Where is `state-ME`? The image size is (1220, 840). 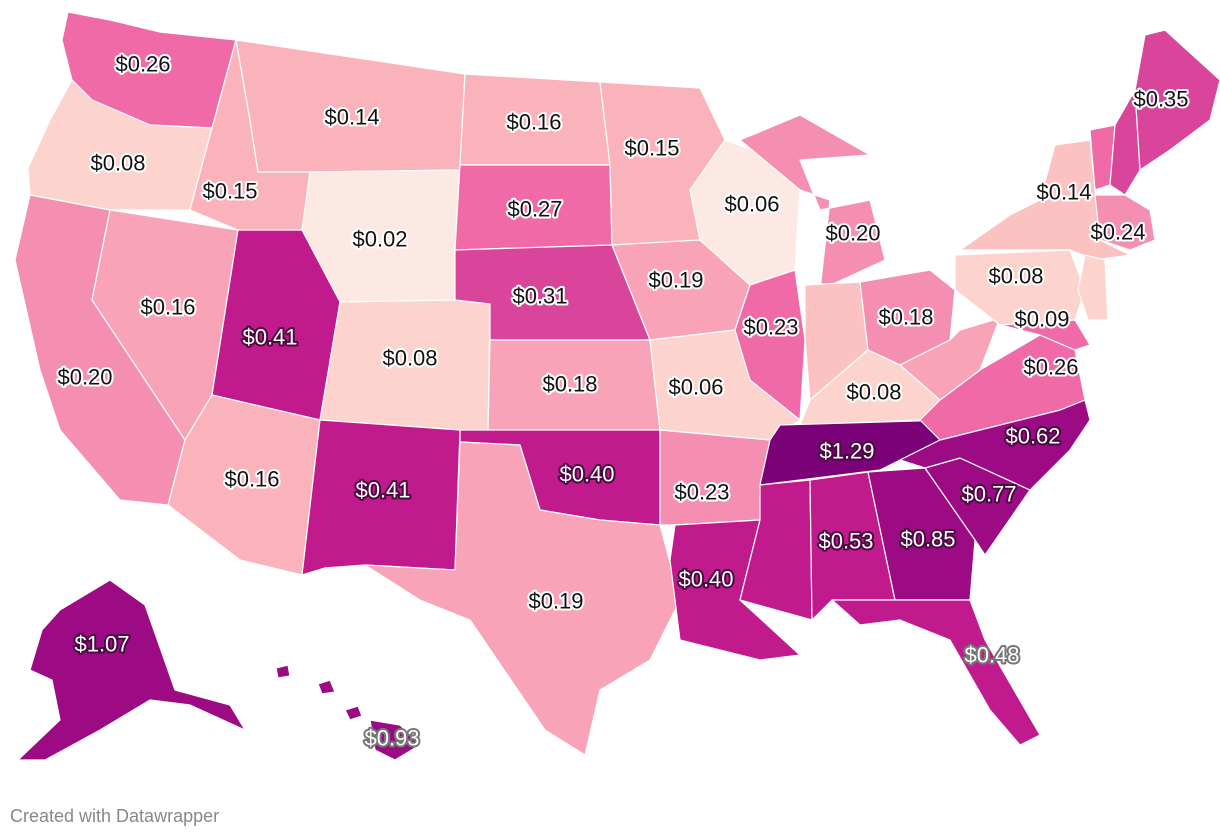
state-ME is located at coordinates (1177, 100).